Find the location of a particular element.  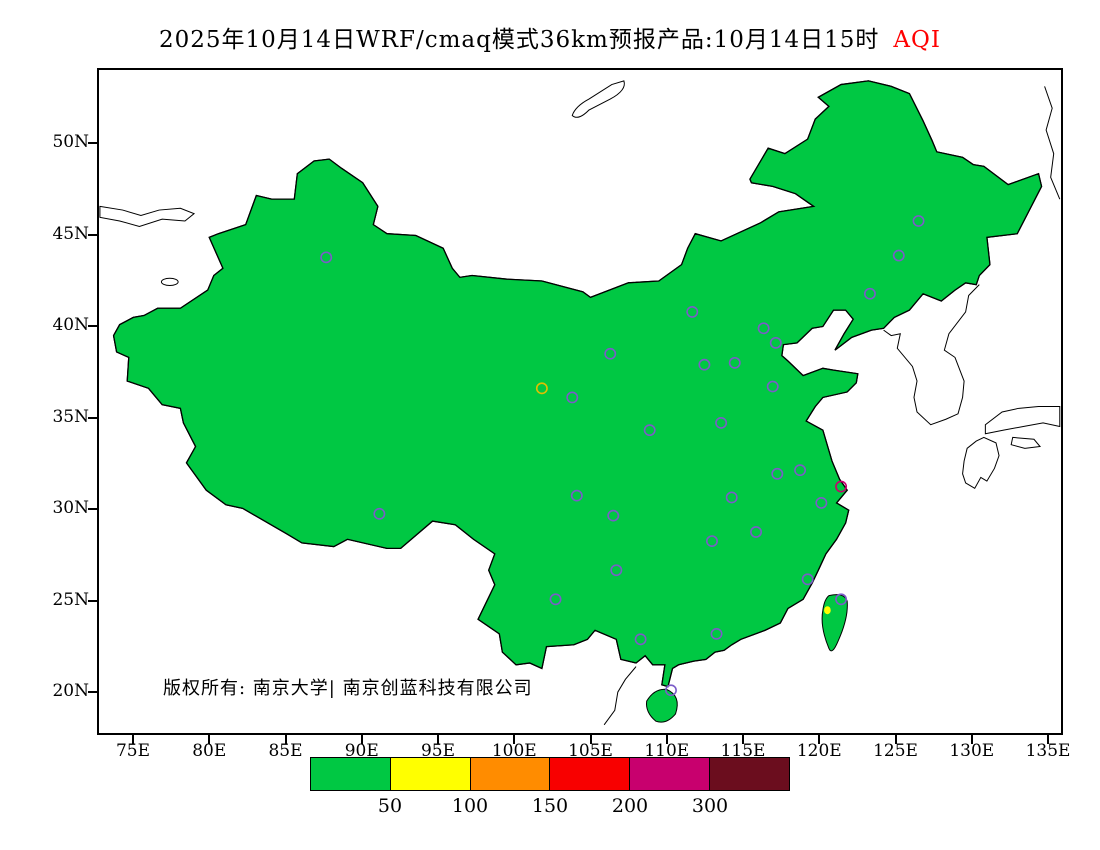

lon-tick-label: 80E is located at coordinates (209, 751).